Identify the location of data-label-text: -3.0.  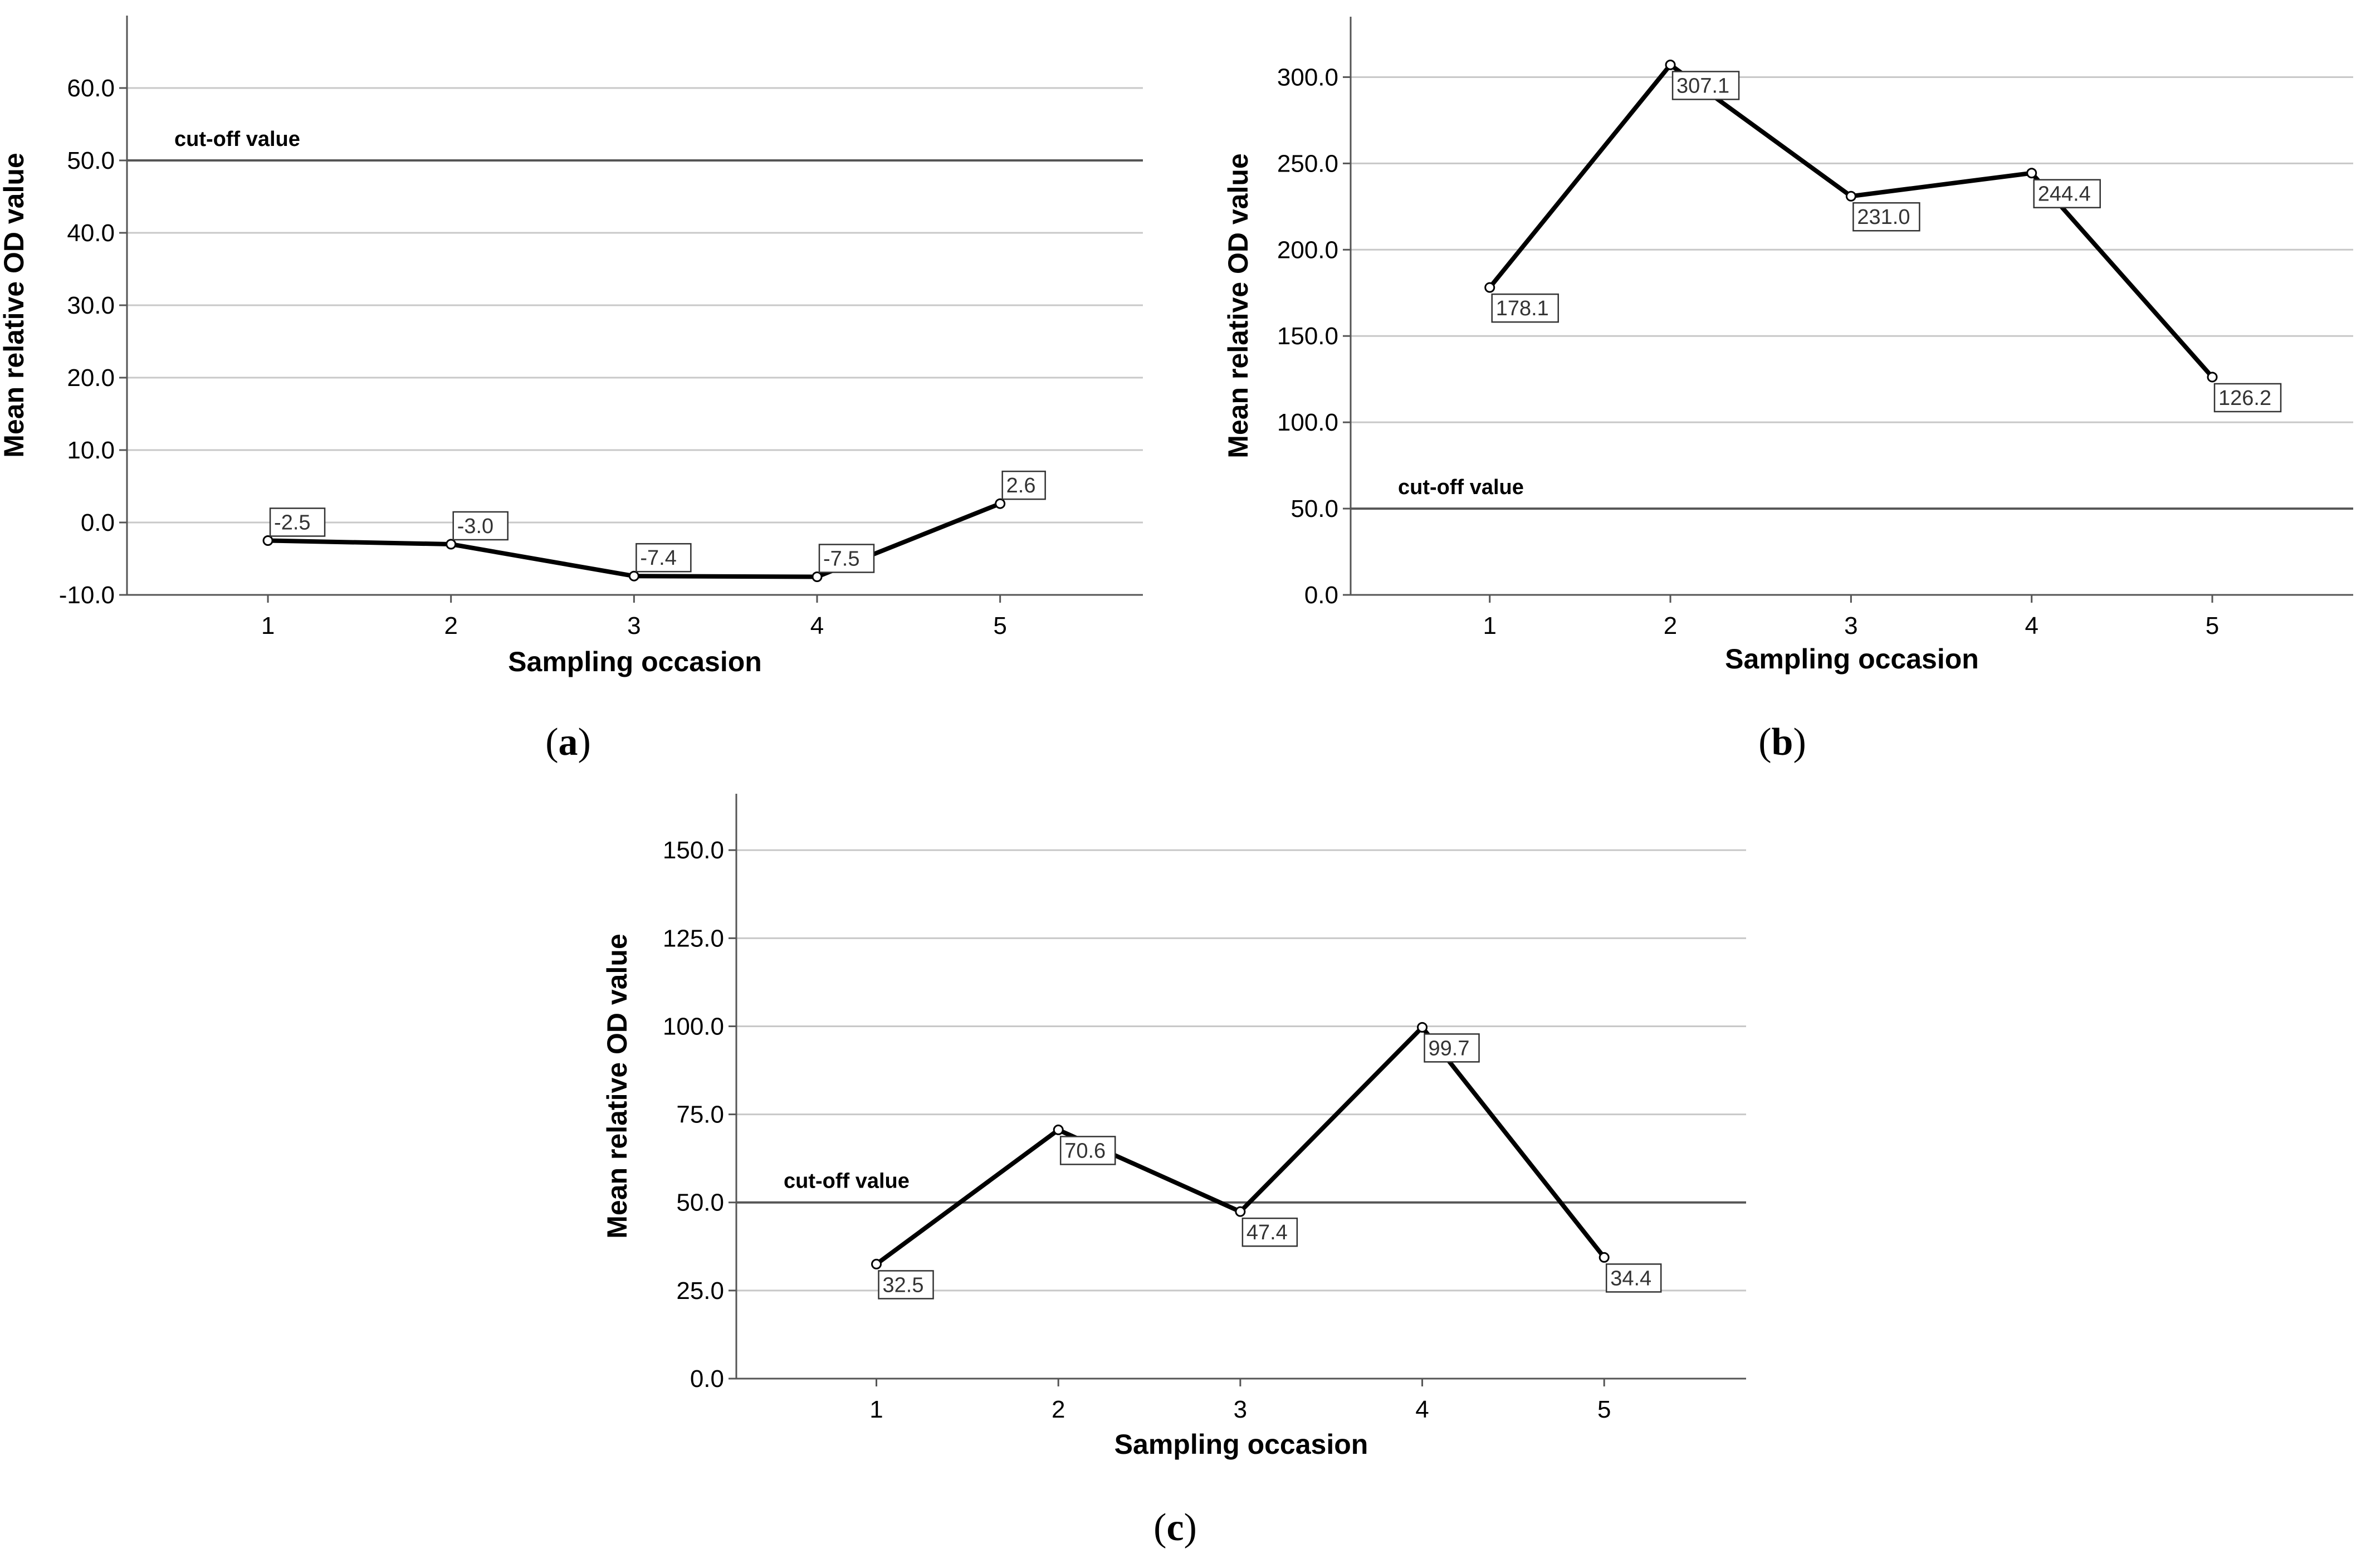
(475, 526).